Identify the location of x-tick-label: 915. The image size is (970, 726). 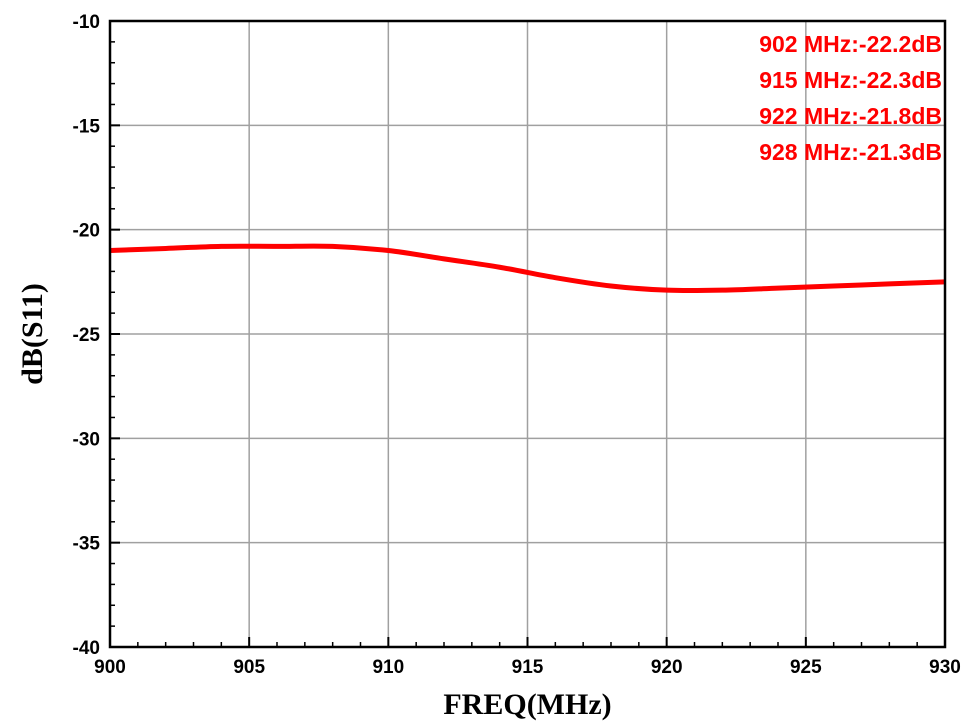
(528, 667).